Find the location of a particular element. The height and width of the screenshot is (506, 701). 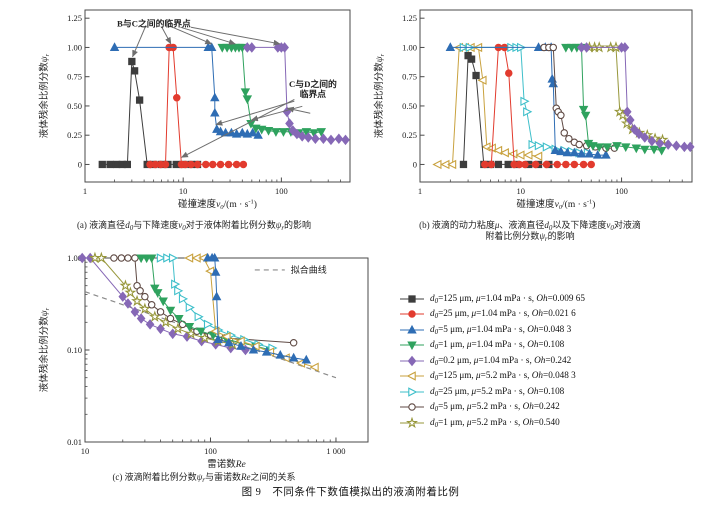

legend-entry-s7: d0=25 μm, μ=5.2 mPa · s, Oh=0.108 is located at coordinates (549, 392).